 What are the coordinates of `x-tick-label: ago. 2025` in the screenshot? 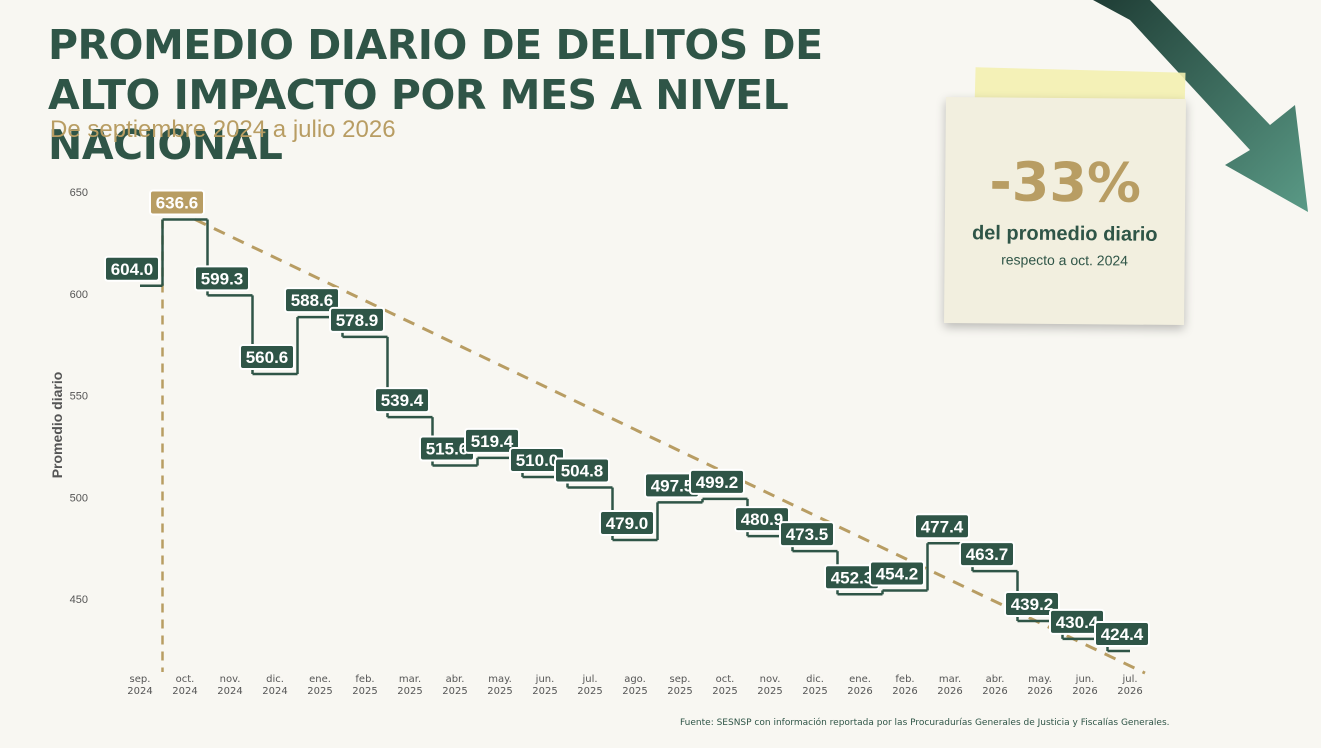 It's located at (635, 685).